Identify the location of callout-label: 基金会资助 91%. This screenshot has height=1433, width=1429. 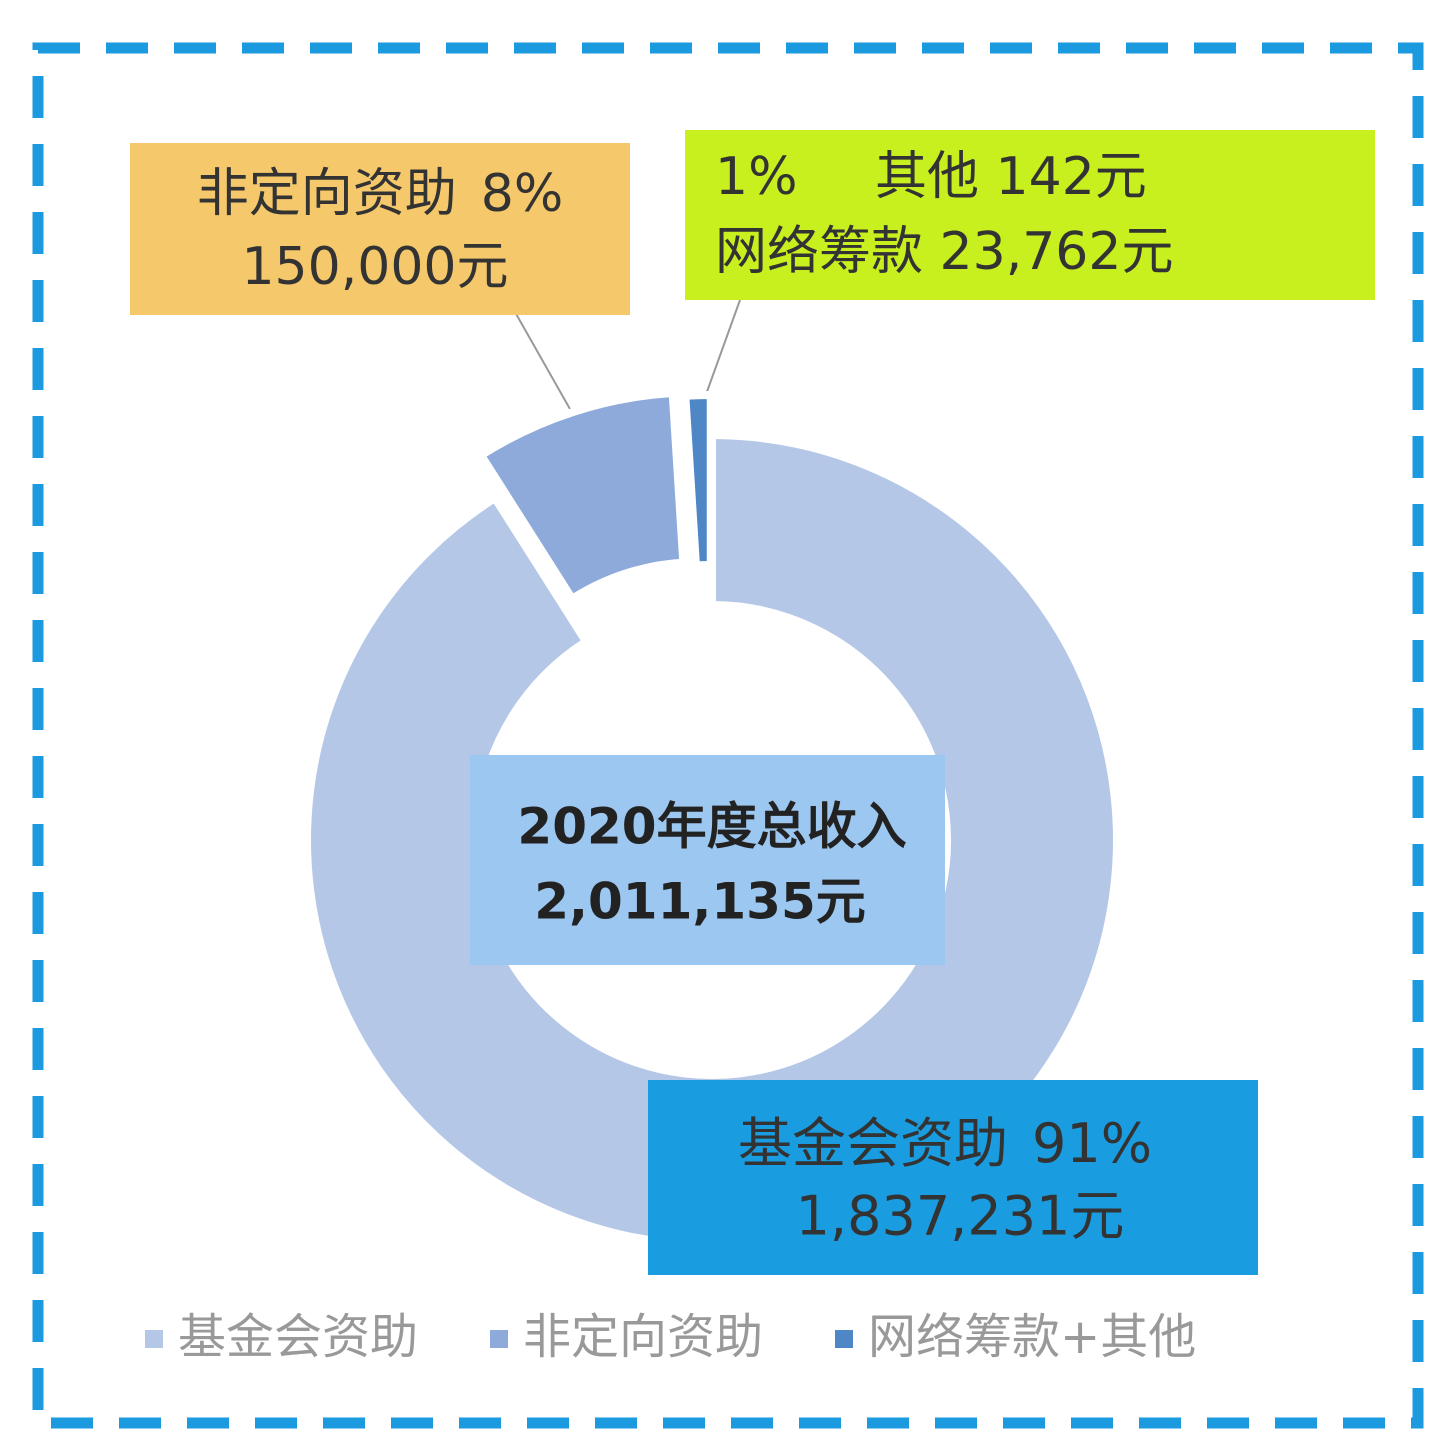
(945, 1143).